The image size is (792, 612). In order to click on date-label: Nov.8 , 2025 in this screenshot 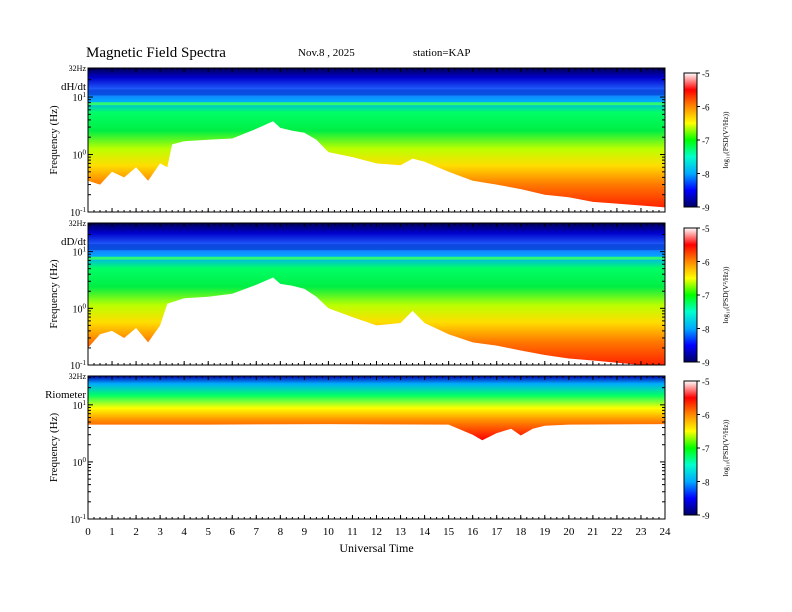, I will do `click(326, 53)`.